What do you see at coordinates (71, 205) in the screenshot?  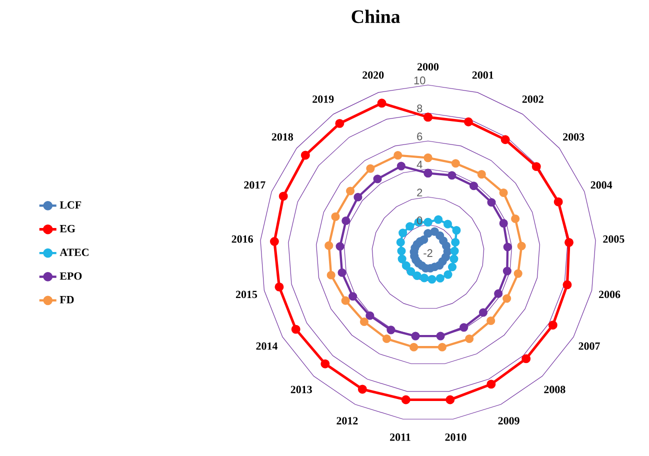 I see `legend-label: LCF` at bounding box center [71, 205].